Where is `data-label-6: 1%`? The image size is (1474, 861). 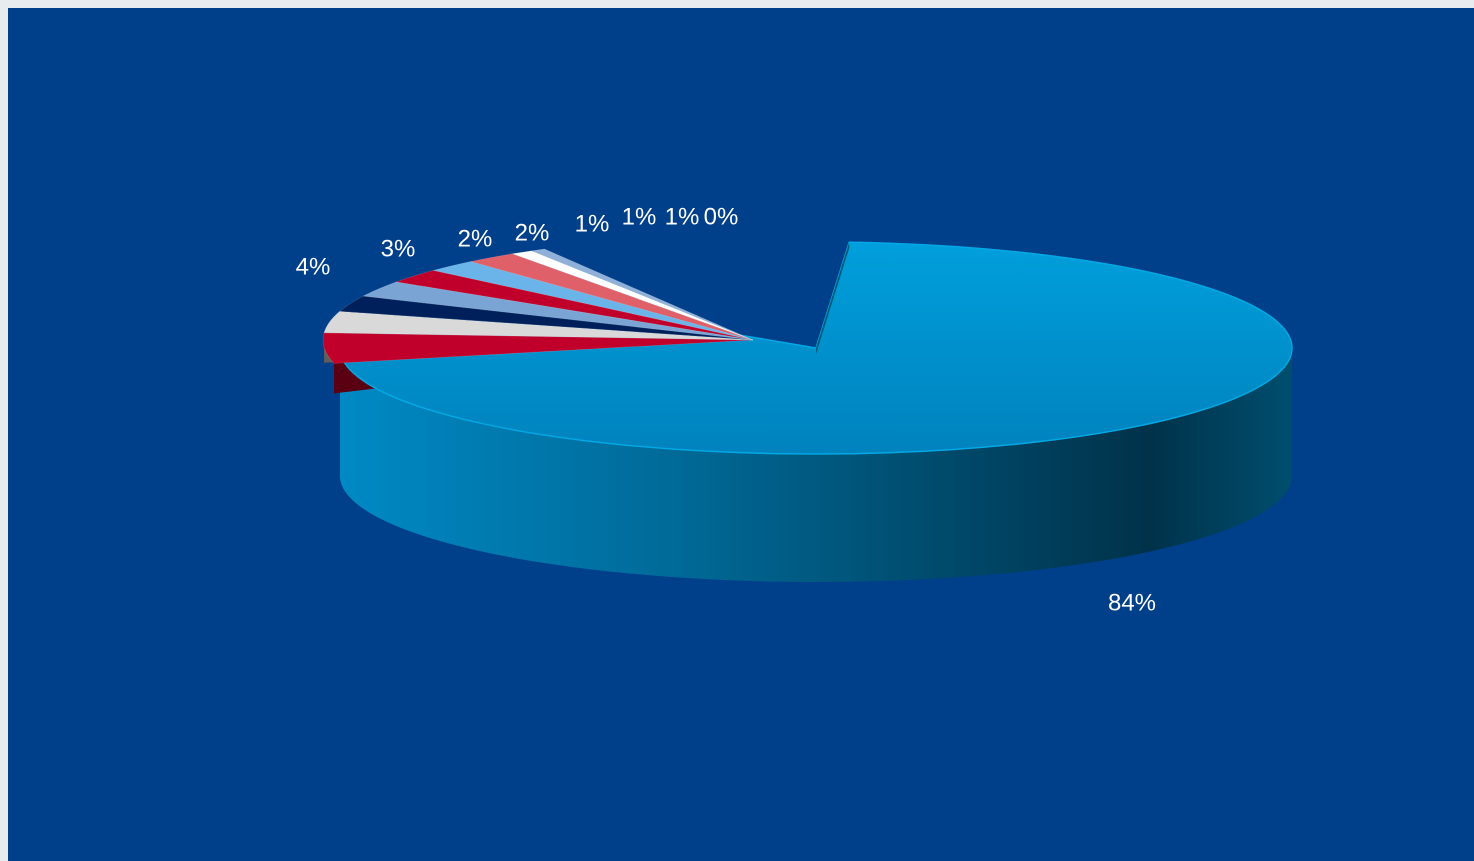
data-label-6: 1% is located at coordinates (639, 216).